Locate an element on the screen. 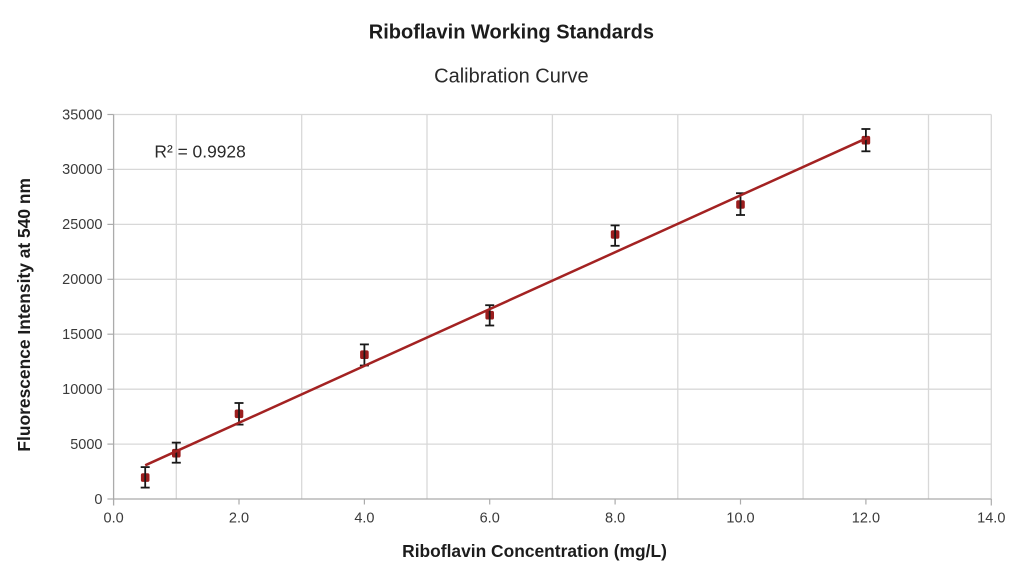 This screenshot has height=583, width=1024. svg-text: 2.0 is located at coordinates (239, 519).